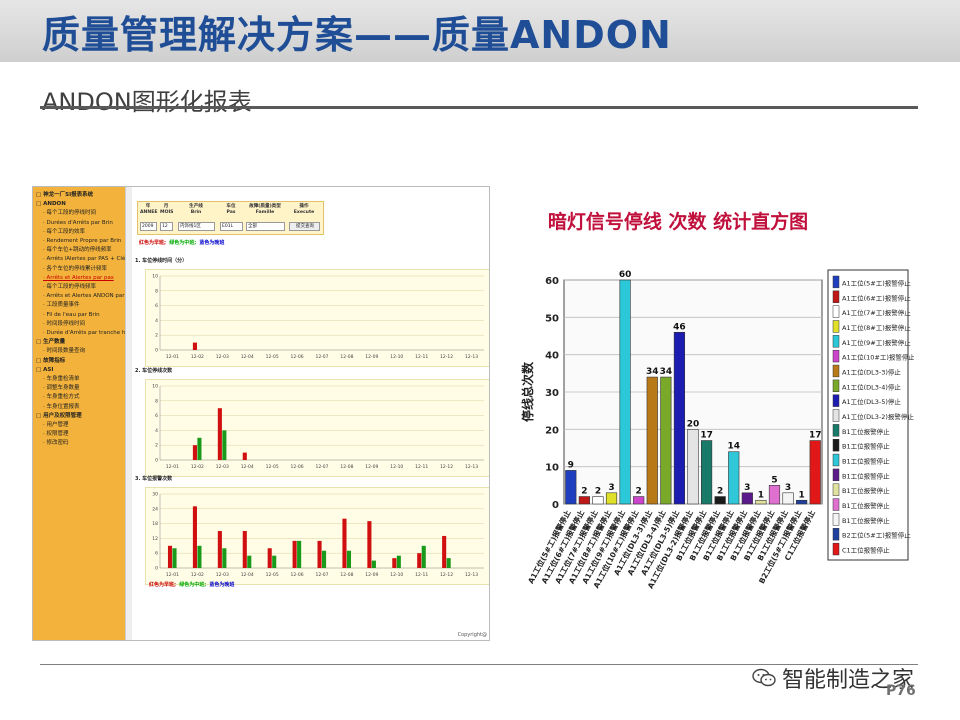 The width and height of the screenshot is (960, 720). What do you see at coordinates (265, 226) in the screenshot?
I see `family-select: 全部` at bounding box center [265, 226].